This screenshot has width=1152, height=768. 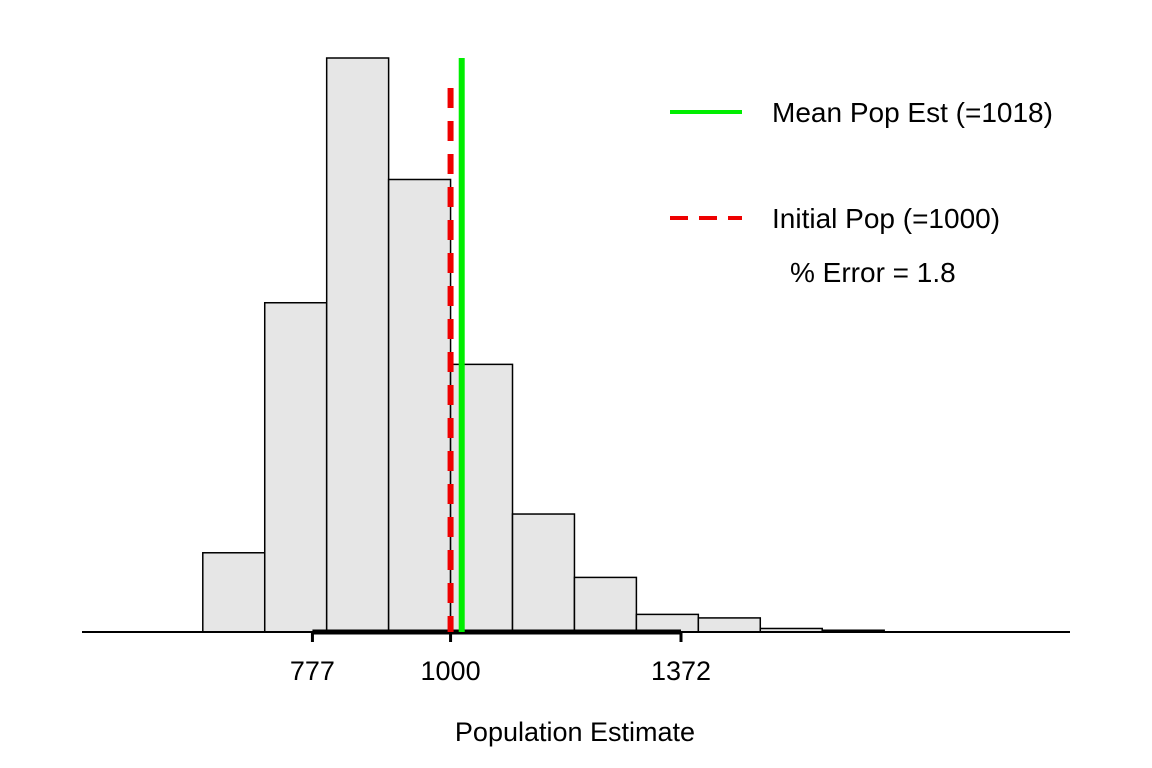 I want to click on x-tick-label: 1372, so click(x=681, y=671).